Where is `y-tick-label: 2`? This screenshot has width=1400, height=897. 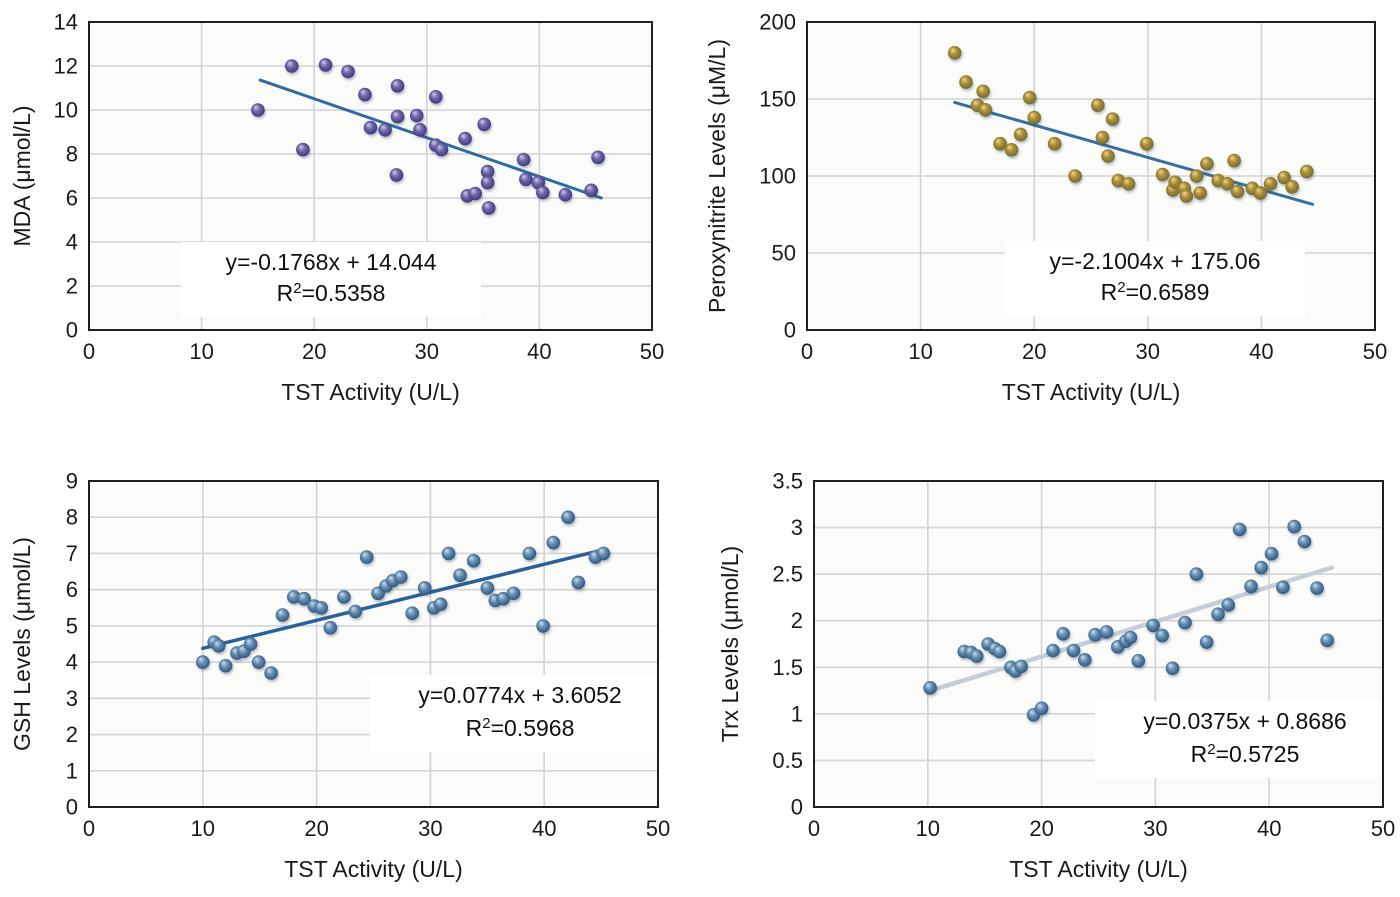
y-tick-label: 2 is located at coordinates (72, 286).